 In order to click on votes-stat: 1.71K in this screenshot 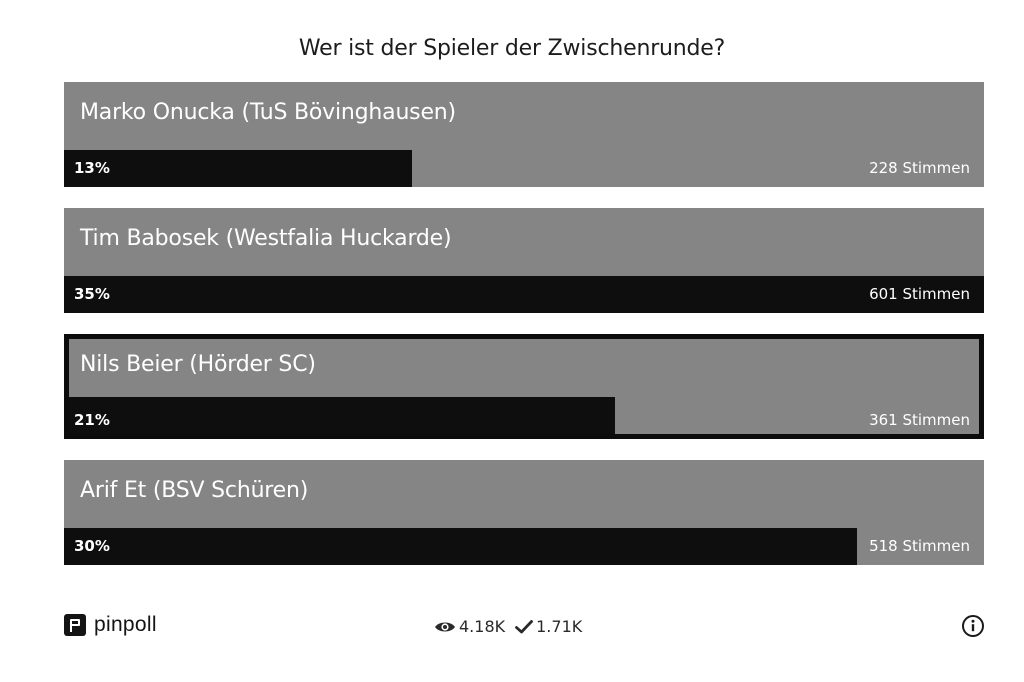, I will do `click(548, 626)`.